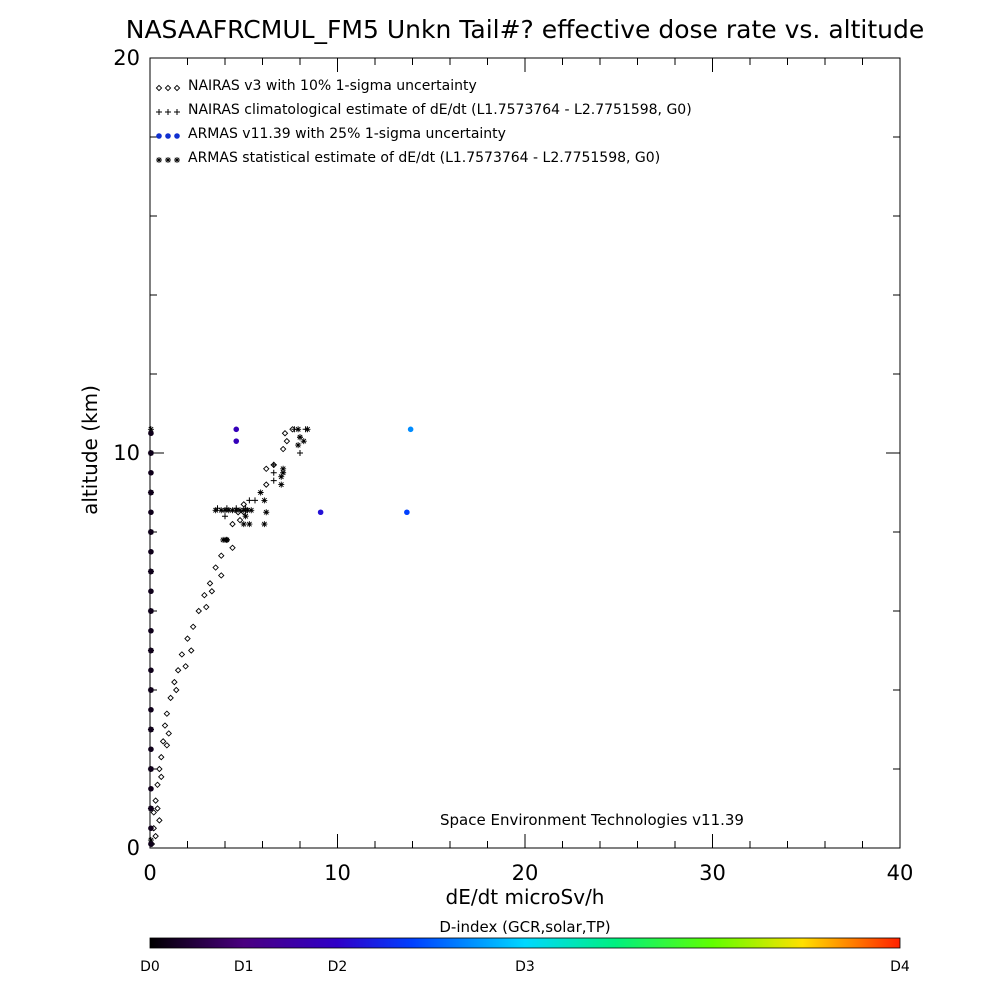  What do you see at coordinates (332, 86) in the screenshot?
I see `legend-label: NAIRAS v3 with 10% 1-sigma uncertainty` at bounding box center [332, 86].